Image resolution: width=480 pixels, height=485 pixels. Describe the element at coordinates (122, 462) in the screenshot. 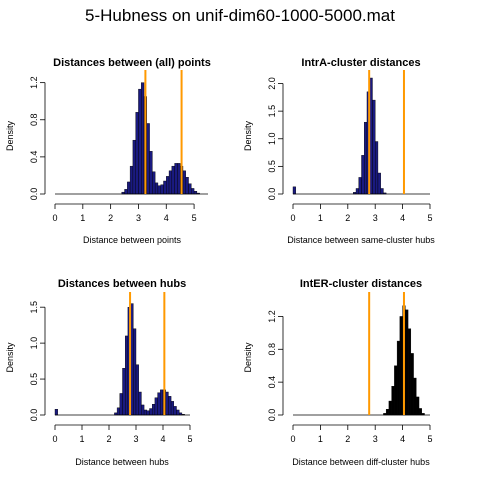

I see `x-axis-label: Distance between hubs` at that location.